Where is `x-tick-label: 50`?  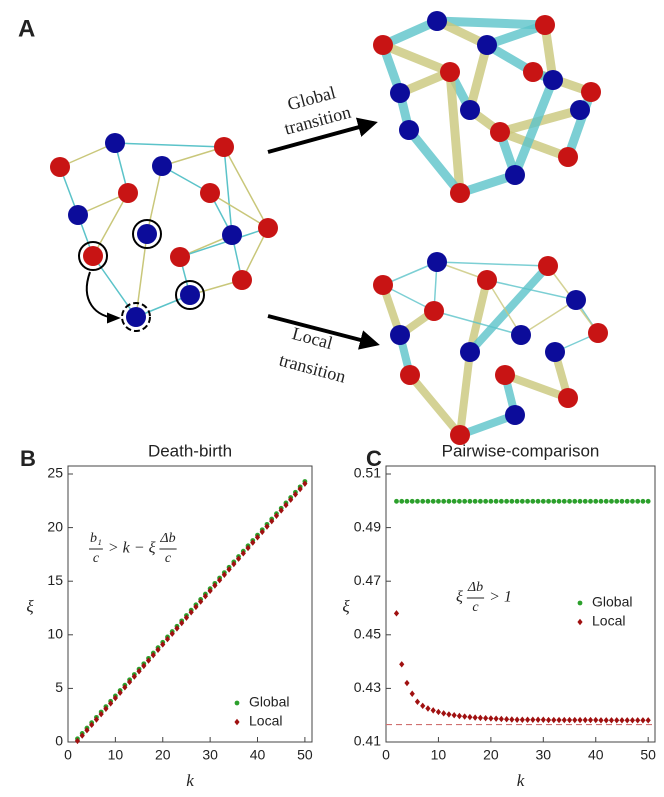
x-tick-label: 50 is located at coordinates (305, 755).